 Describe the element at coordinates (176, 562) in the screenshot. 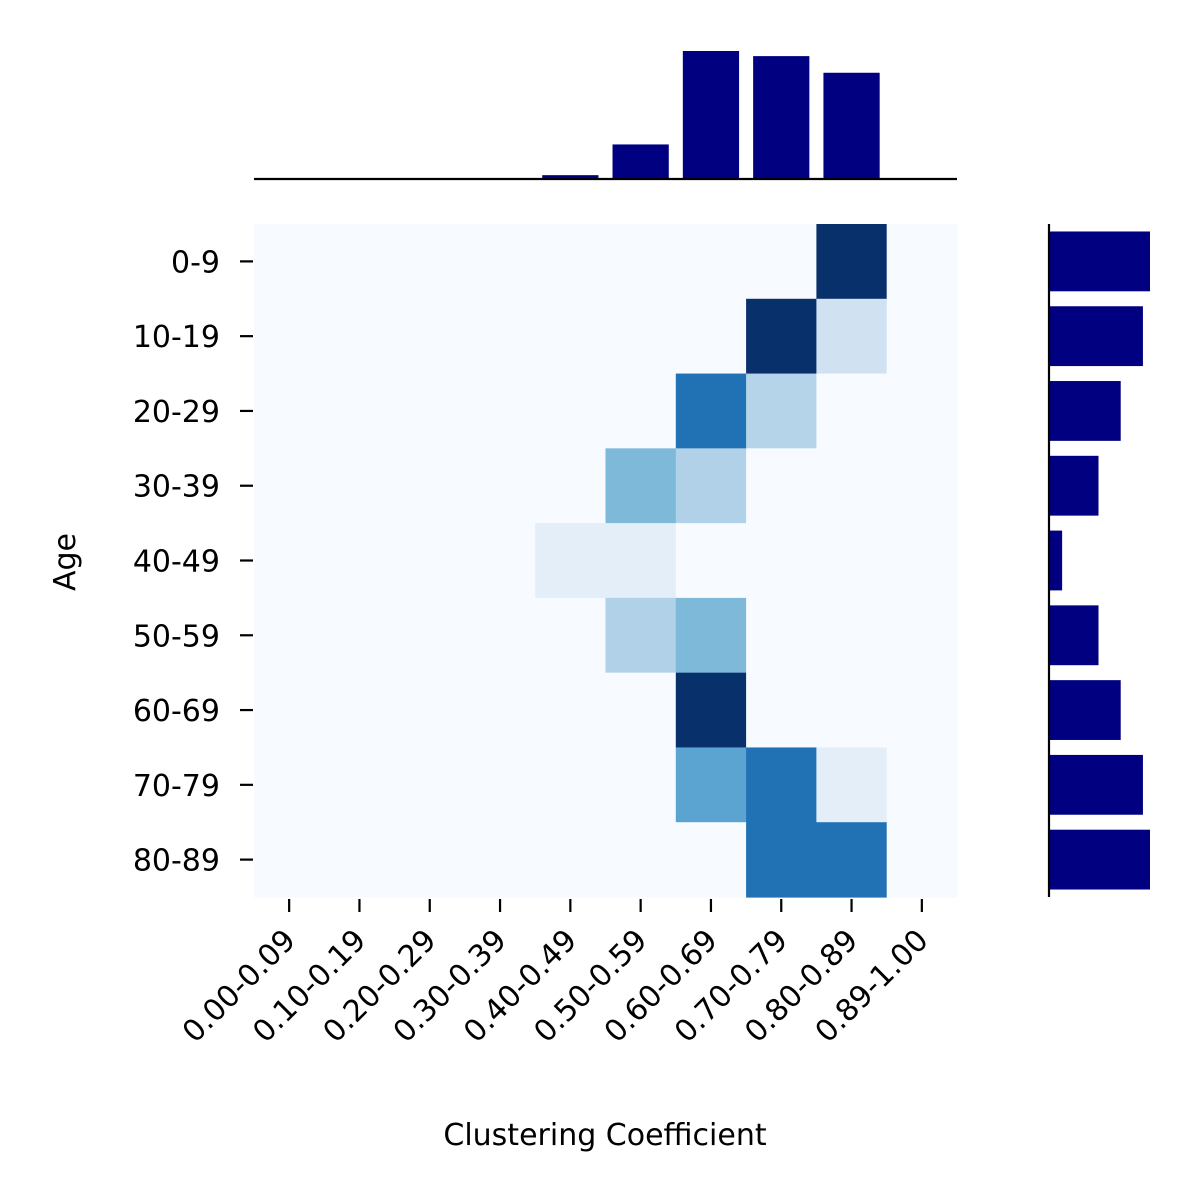

I see `y-tick-label: 40-49` at that location.